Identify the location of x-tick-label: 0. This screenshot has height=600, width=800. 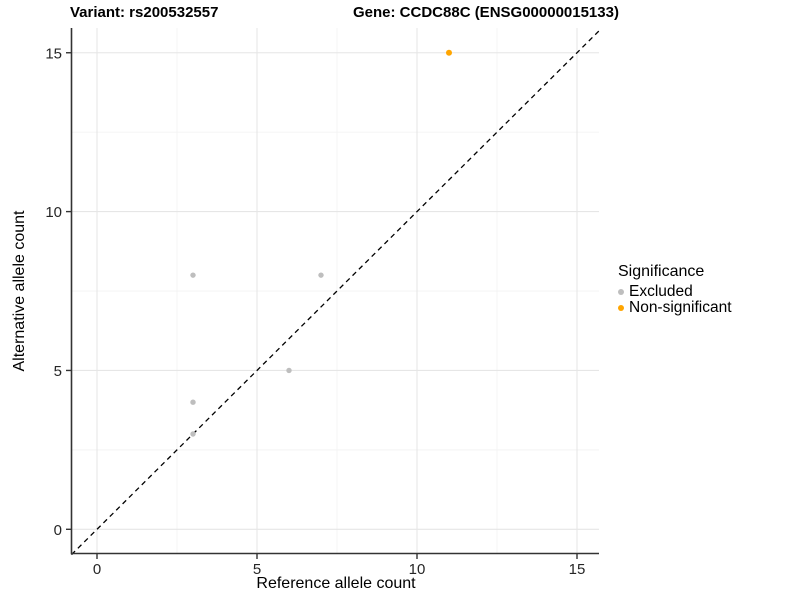
(97, 569).